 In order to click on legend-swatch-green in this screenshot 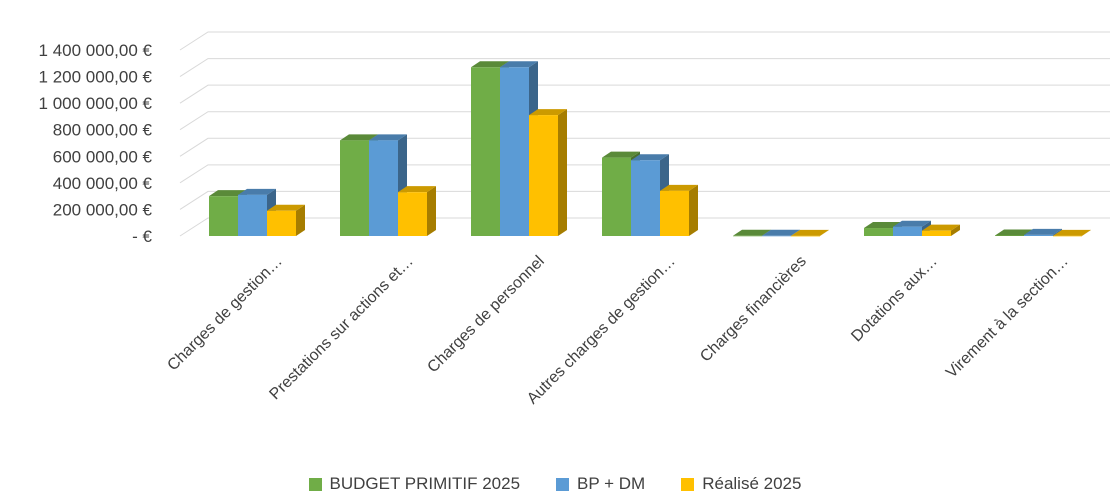, I will do `click(315, 484)`.